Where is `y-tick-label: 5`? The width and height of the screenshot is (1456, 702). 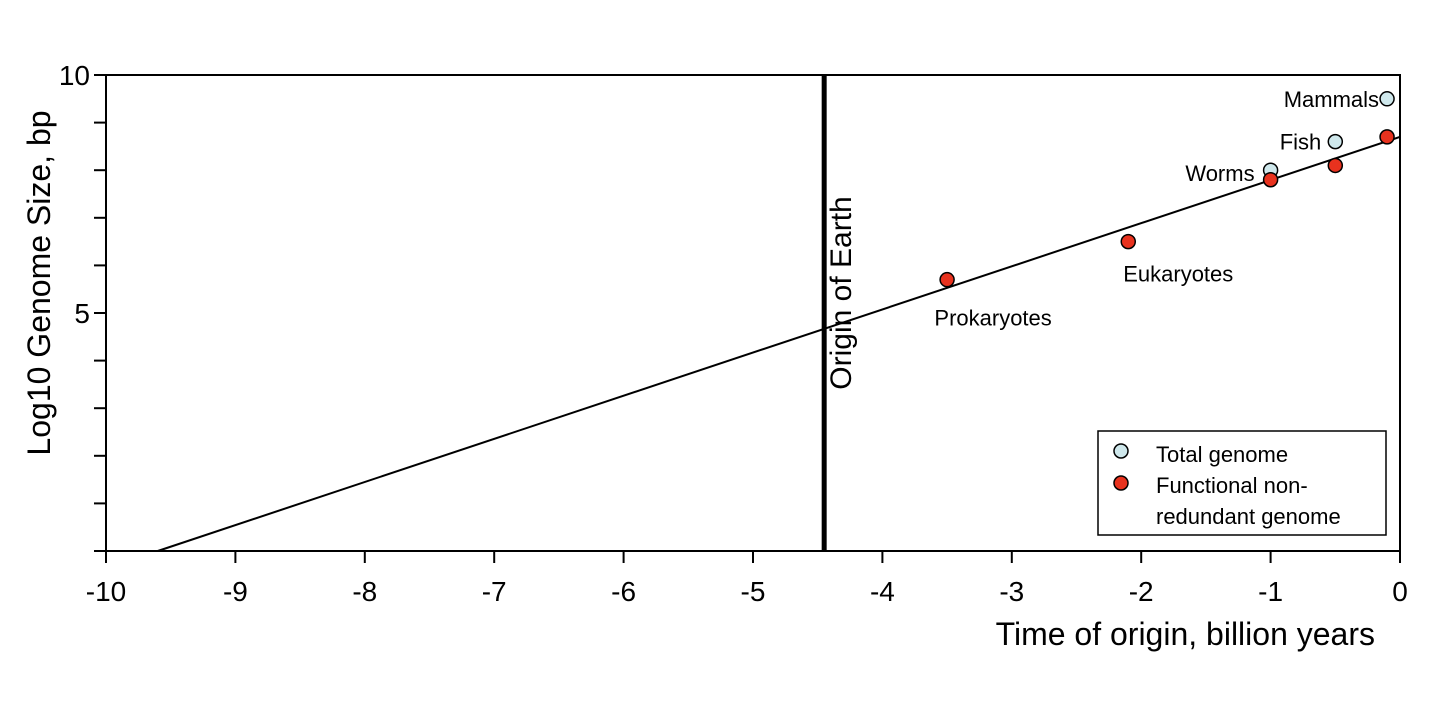
y-tick-label: 5 is located at coordinates (82, 313).